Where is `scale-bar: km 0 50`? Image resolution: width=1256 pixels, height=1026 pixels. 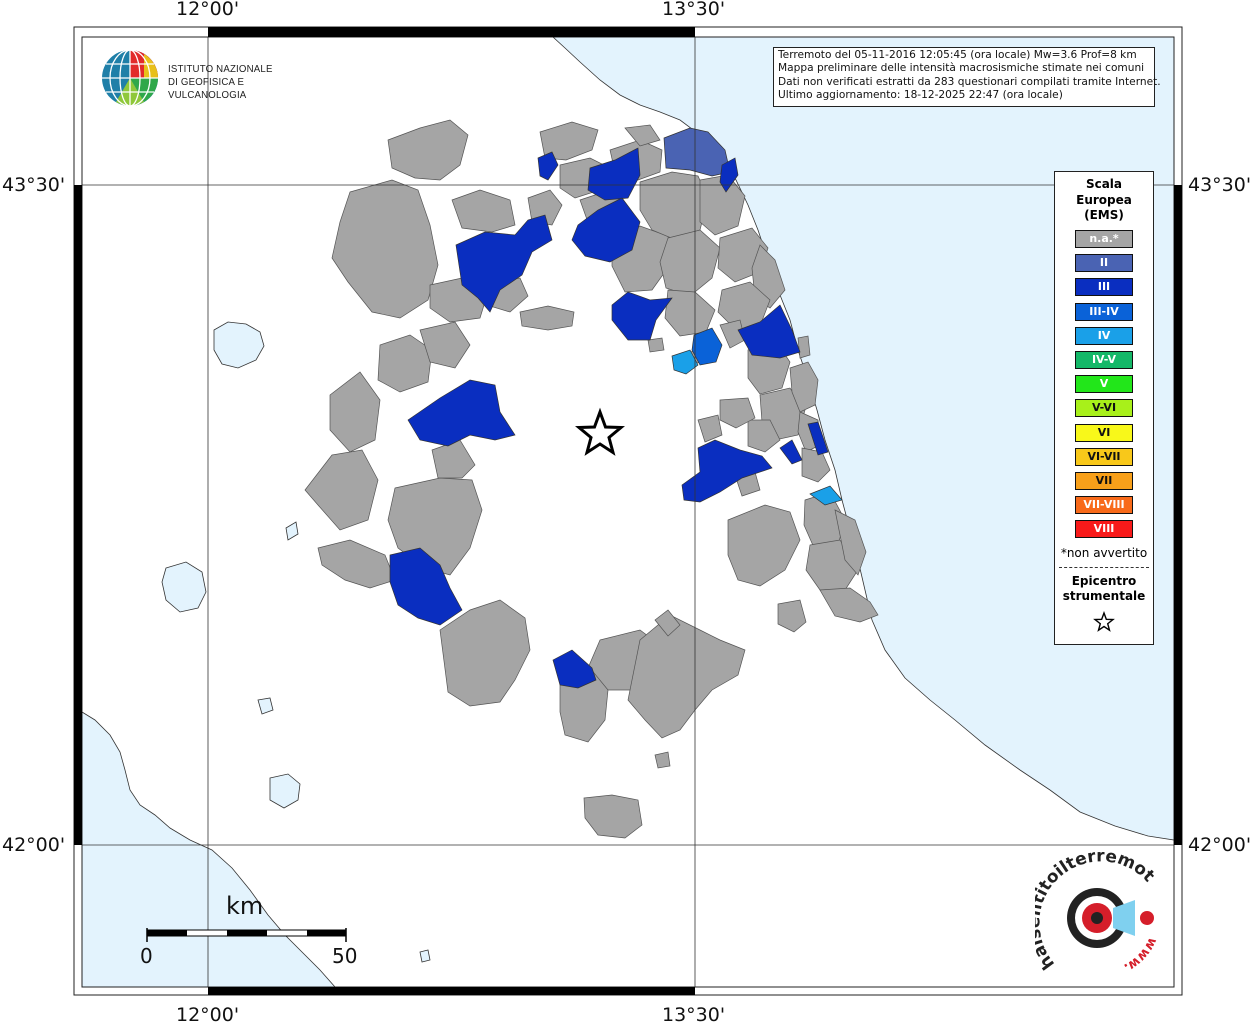 scale-bar: km 0 50 is located at coordinates (250, 930).